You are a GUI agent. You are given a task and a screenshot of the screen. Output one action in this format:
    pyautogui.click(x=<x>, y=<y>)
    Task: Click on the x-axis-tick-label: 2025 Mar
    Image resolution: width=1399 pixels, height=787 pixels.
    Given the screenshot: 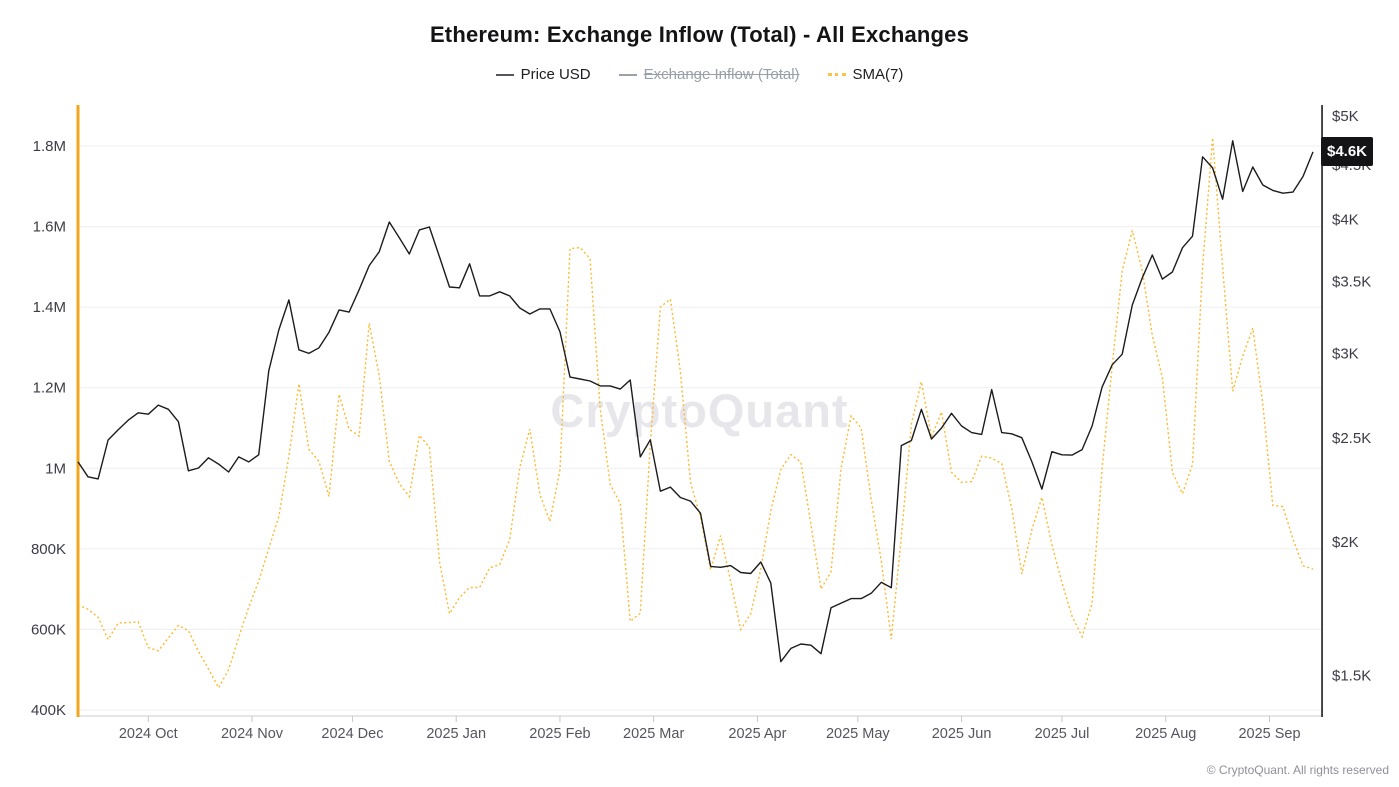 What is the action you would take?
    pyautogui.click(x=653, y=734)
    